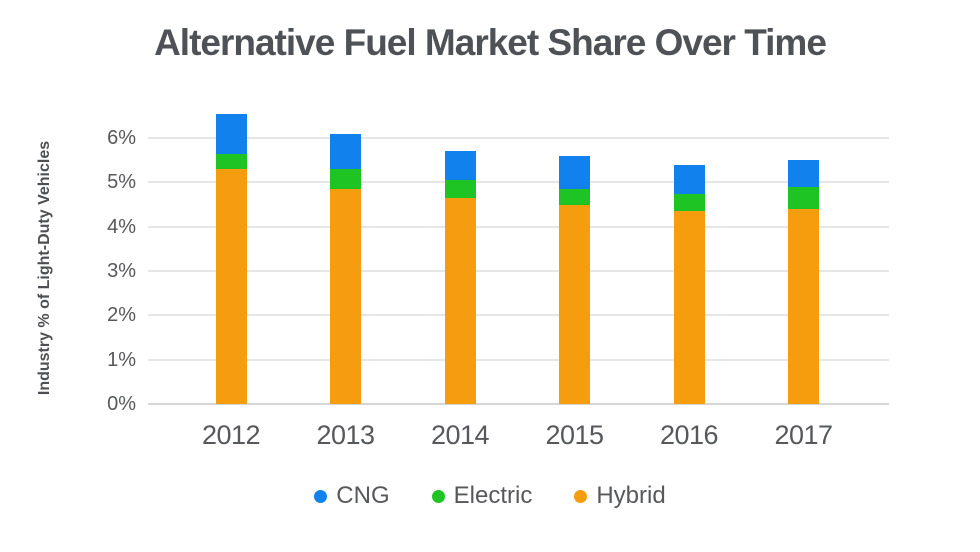 Image resolution: width=980 pixels, height=552 pixels. I want to click on bar-column-2017, so click(803, 282).